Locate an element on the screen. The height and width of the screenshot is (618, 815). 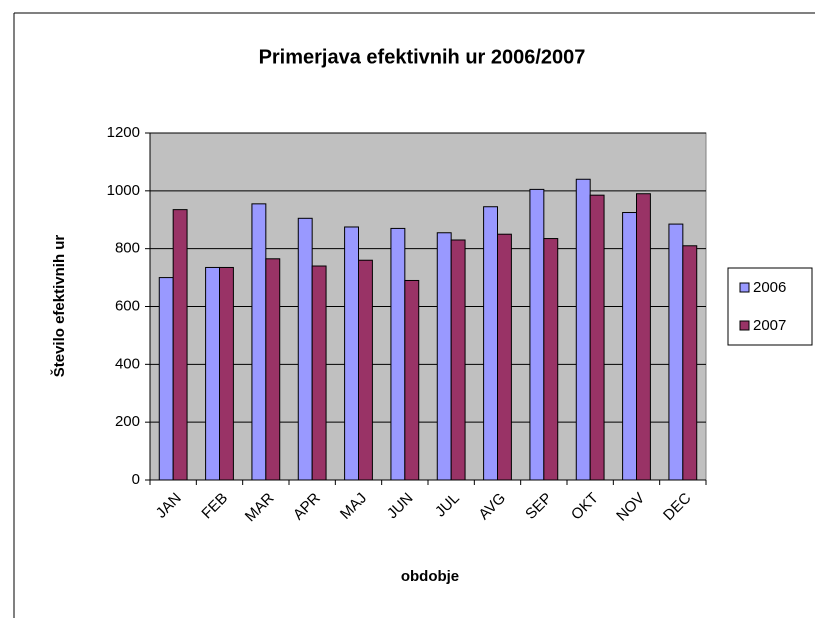
y-tick-label: 400 is located at coordinates (127, 363).